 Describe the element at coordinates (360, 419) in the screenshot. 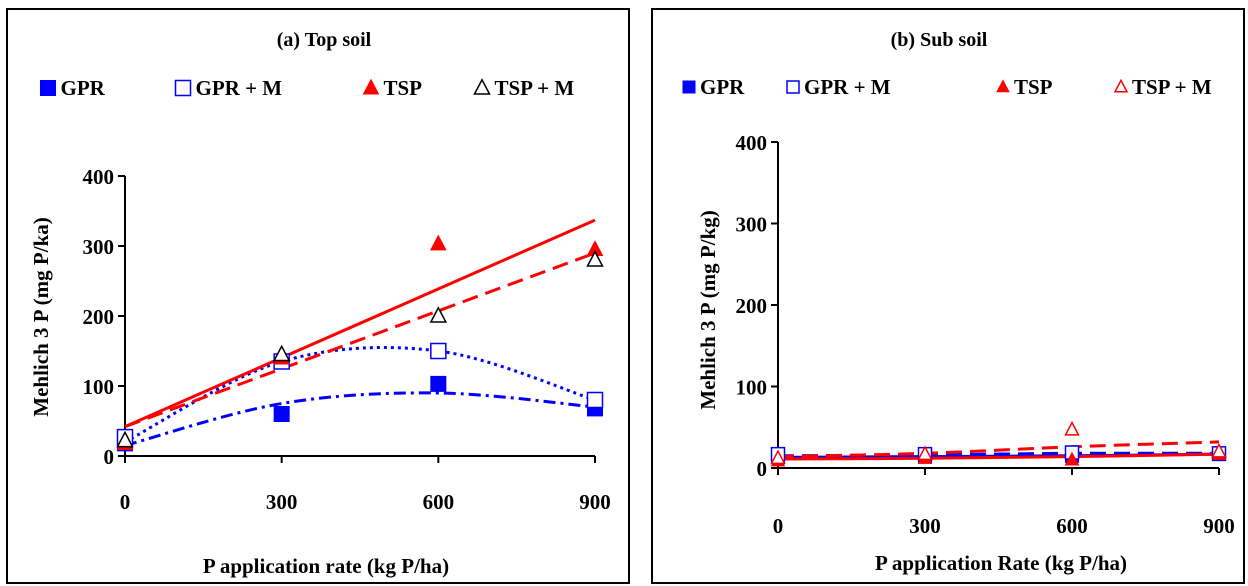

I see `trendline-gpr` at that location.